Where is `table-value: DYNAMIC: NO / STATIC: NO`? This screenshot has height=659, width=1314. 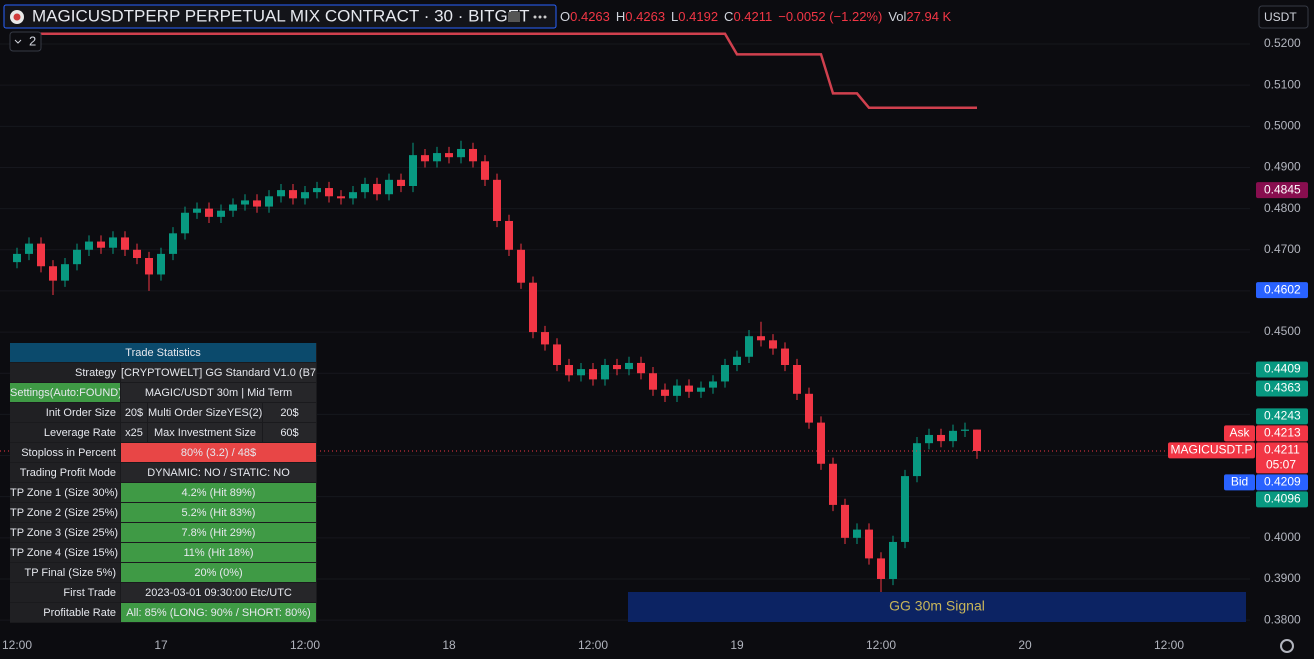 table-value: DYNAMIC: NO / STATIC: NO is located at coordinates (219, 473).